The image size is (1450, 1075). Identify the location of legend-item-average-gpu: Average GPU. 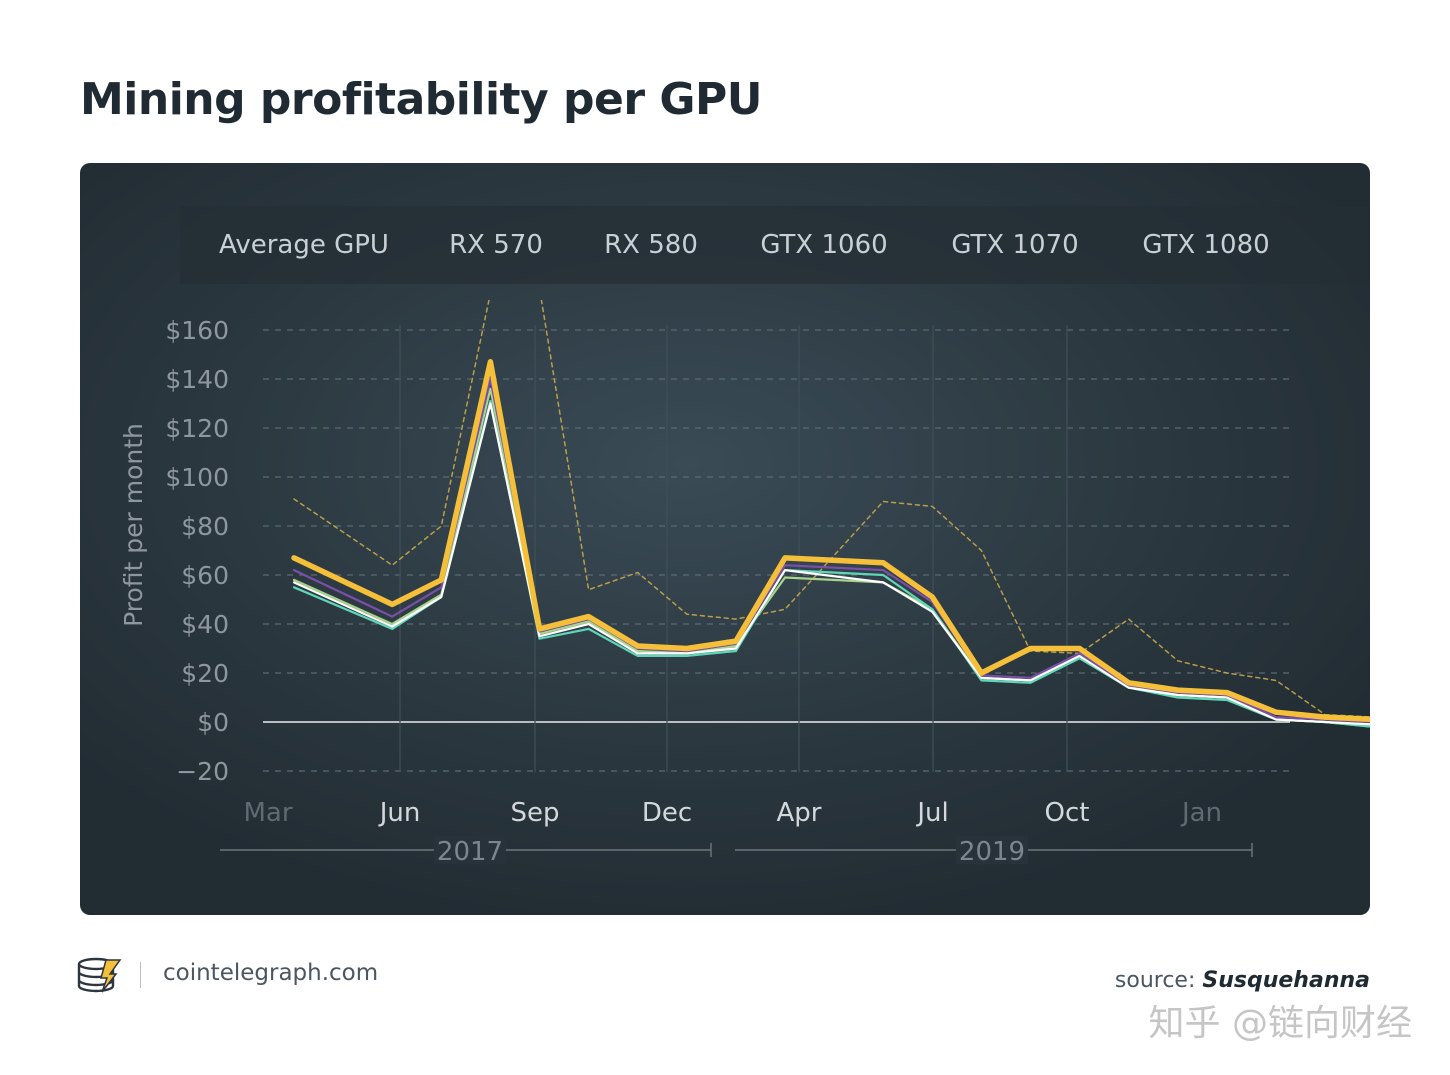
(304, 245).